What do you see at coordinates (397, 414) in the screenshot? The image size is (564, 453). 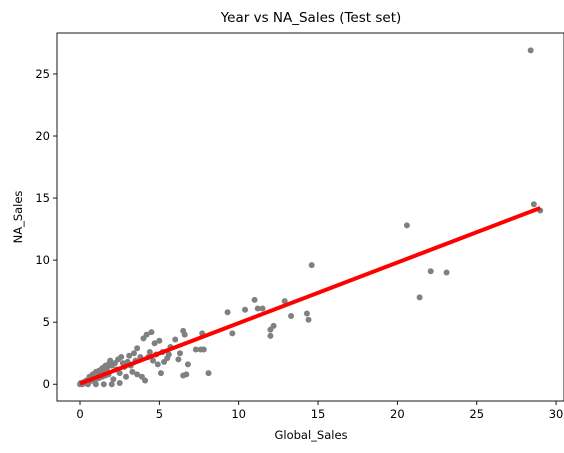 I see `x-tick-label: 20` at bounding box center [397, 414].